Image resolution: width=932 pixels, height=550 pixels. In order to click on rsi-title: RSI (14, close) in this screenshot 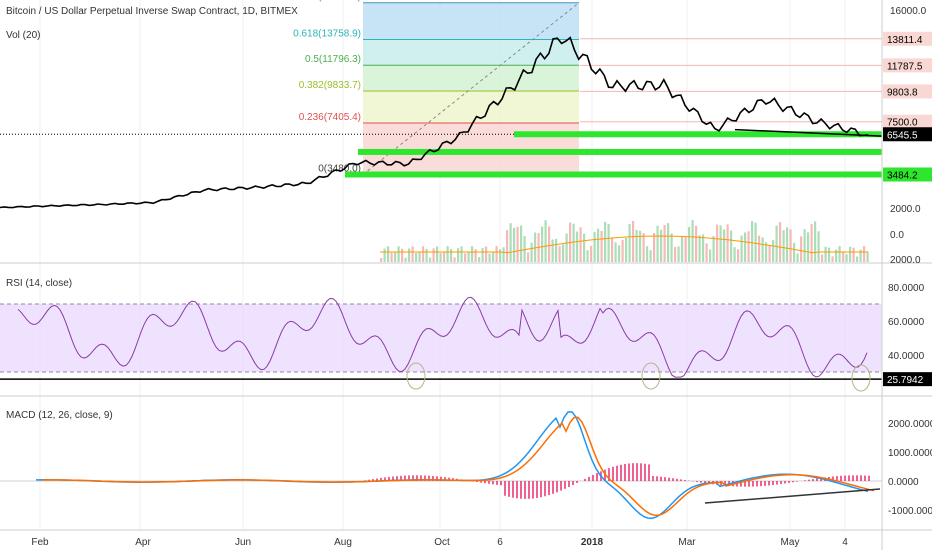, I will do `click(39, 283)`.